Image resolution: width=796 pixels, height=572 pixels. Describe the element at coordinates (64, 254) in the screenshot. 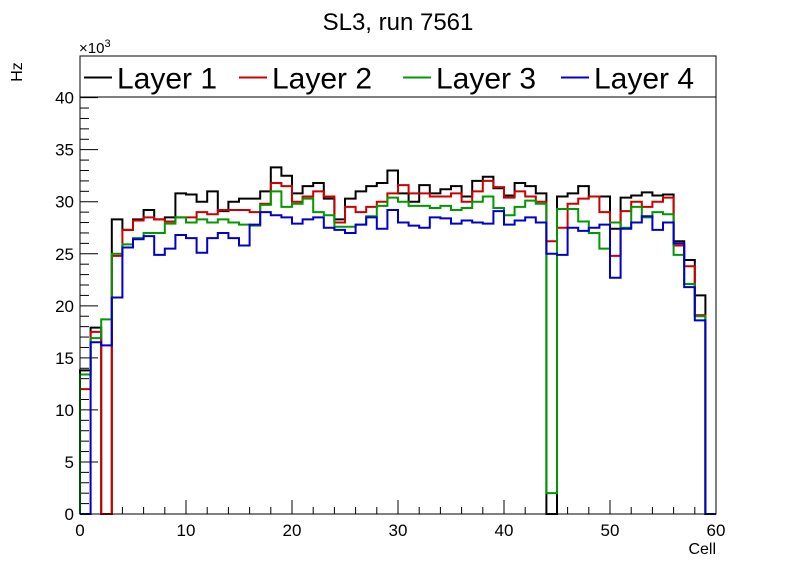

I see `y-tick-label: 25` at that location.